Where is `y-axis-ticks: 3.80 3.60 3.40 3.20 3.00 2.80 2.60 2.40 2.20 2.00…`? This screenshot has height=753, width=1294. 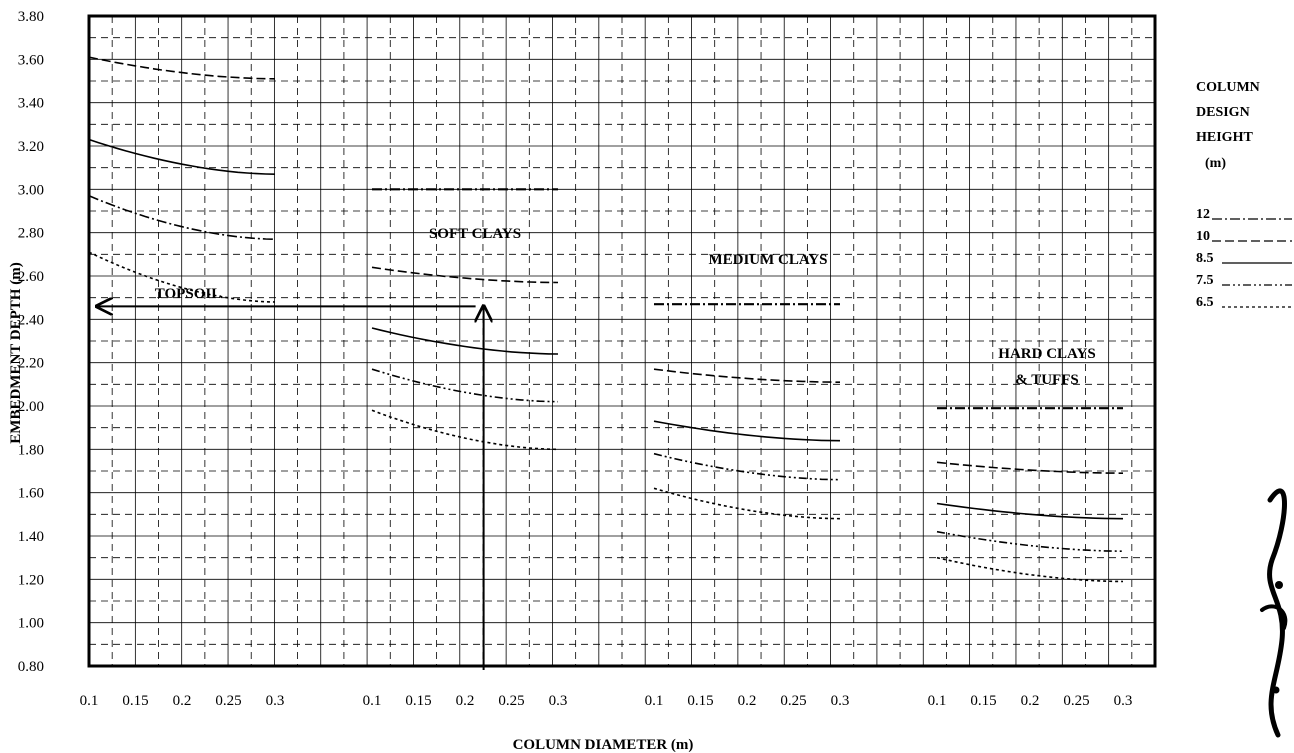 y-axis-ticks: 3.80 3.60 3.40 3.20 3.00 2.80 2.60 2.40 2.20 2.00… is located at coordinates (31, 342).